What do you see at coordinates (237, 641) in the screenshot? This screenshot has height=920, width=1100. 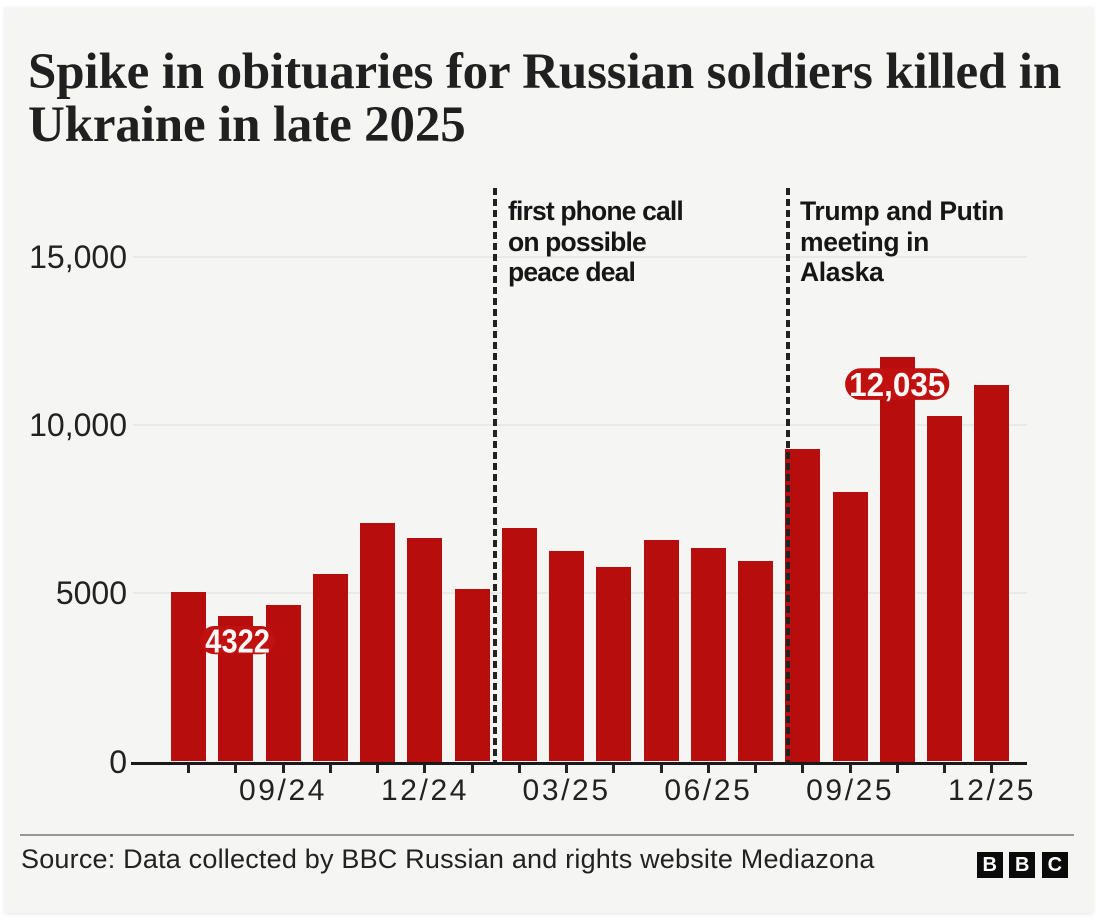 I see `svg-text: 4322` at bounding box center [237, 641].